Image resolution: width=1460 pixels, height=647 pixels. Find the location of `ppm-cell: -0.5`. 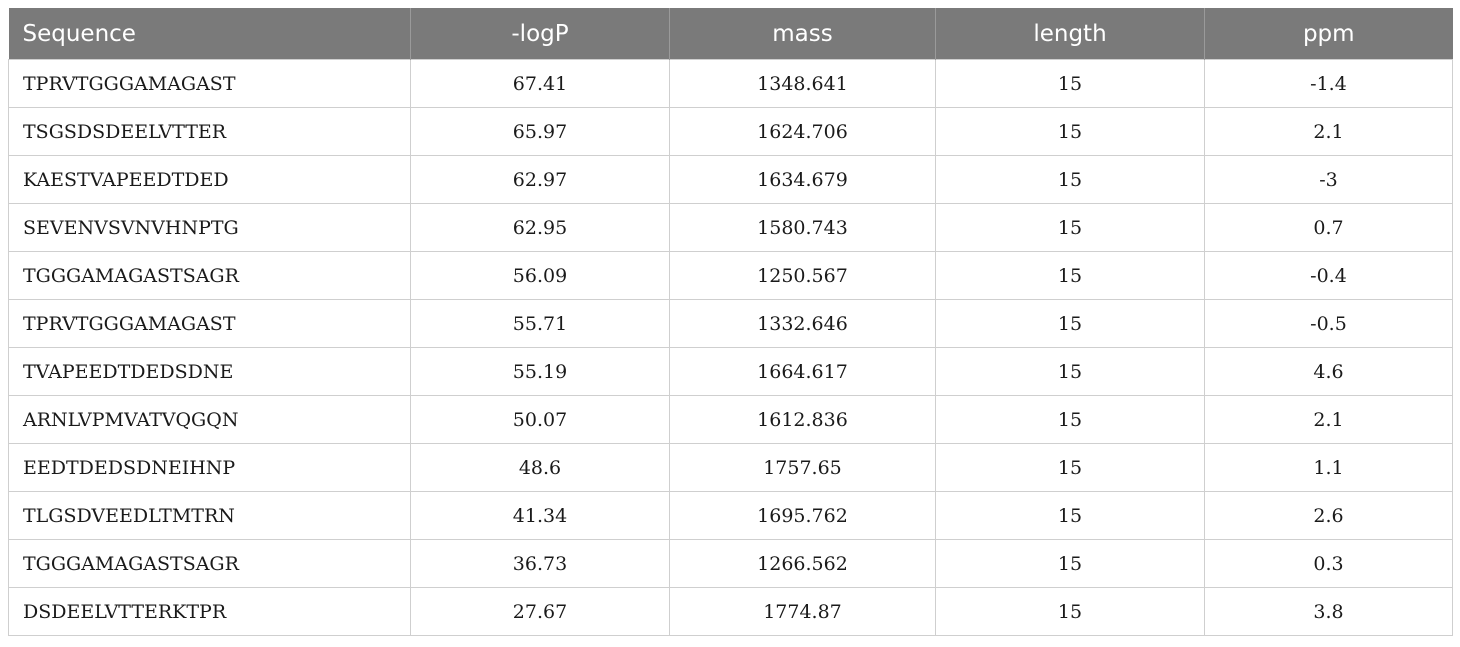

ppm-cell: -0.5 is located at coordinates (1328, 323).